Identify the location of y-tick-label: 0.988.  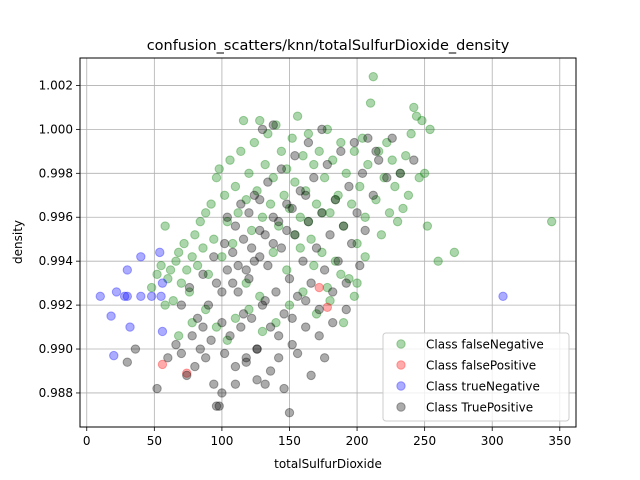
(56, 393).